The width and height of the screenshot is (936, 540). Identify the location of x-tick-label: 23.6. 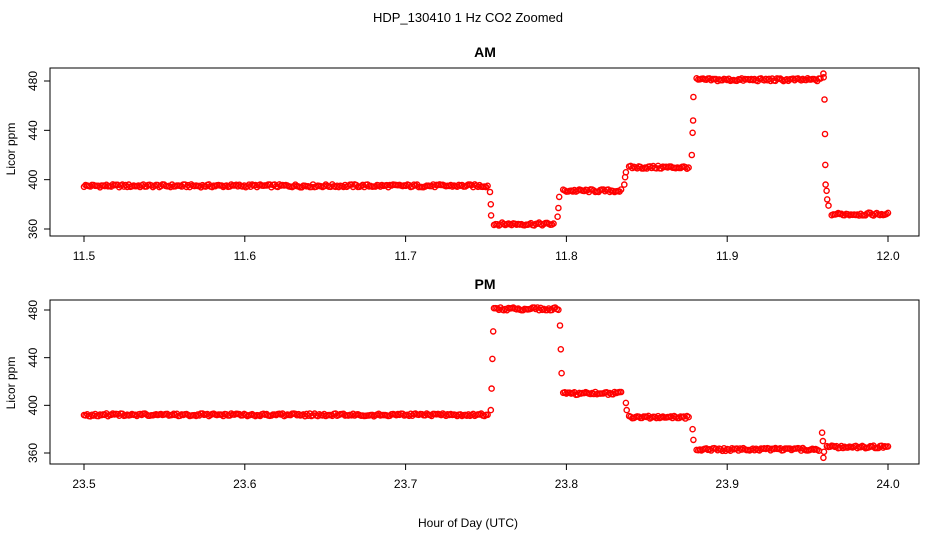
(245, 484).